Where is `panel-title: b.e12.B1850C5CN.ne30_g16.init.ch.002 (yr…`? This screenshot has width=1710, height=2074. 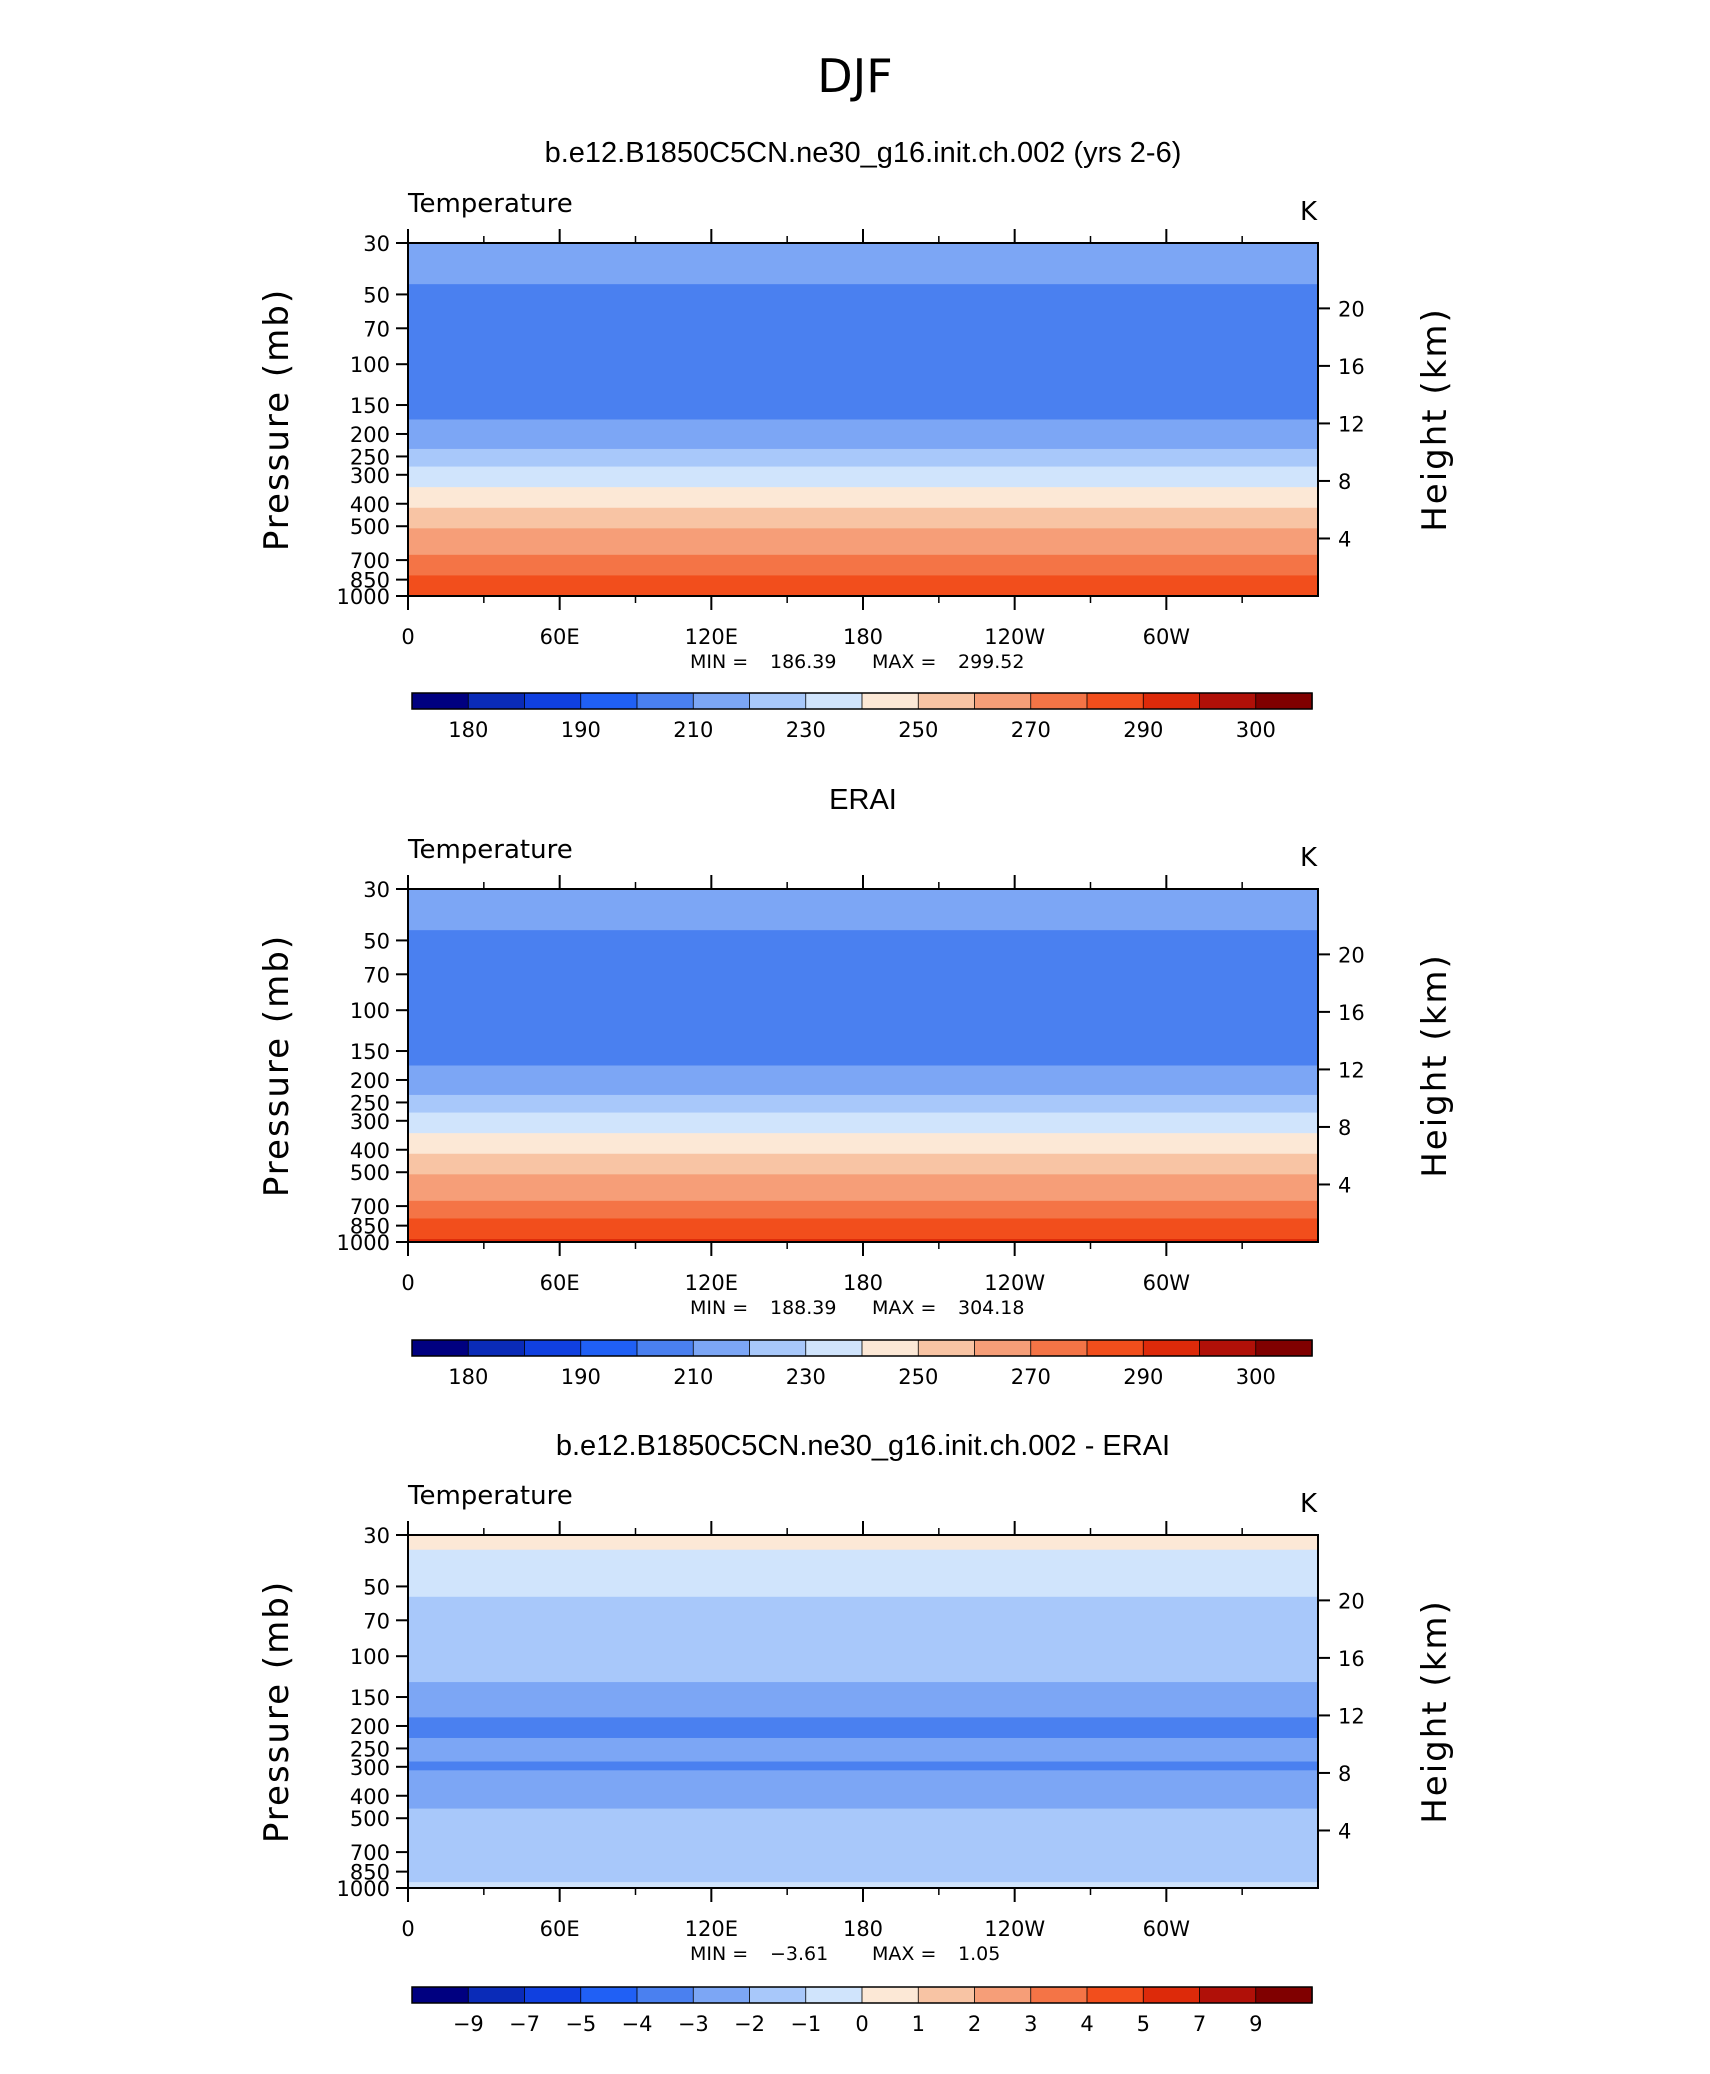 panel-title: b.e12.B1850C5CN.ne30_g16.init.ch.002 (yr… is located at coordinates (863, 153).